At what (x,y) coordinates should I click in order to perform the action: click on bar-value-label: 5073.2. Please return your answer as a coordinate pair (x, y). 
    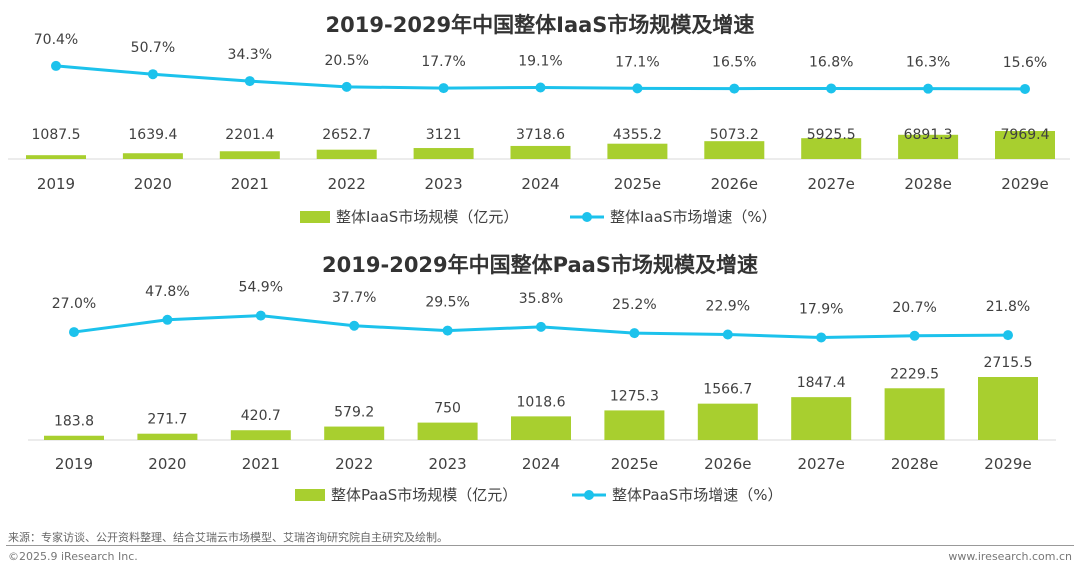
    Looking at the image, I should click on (734, 135).